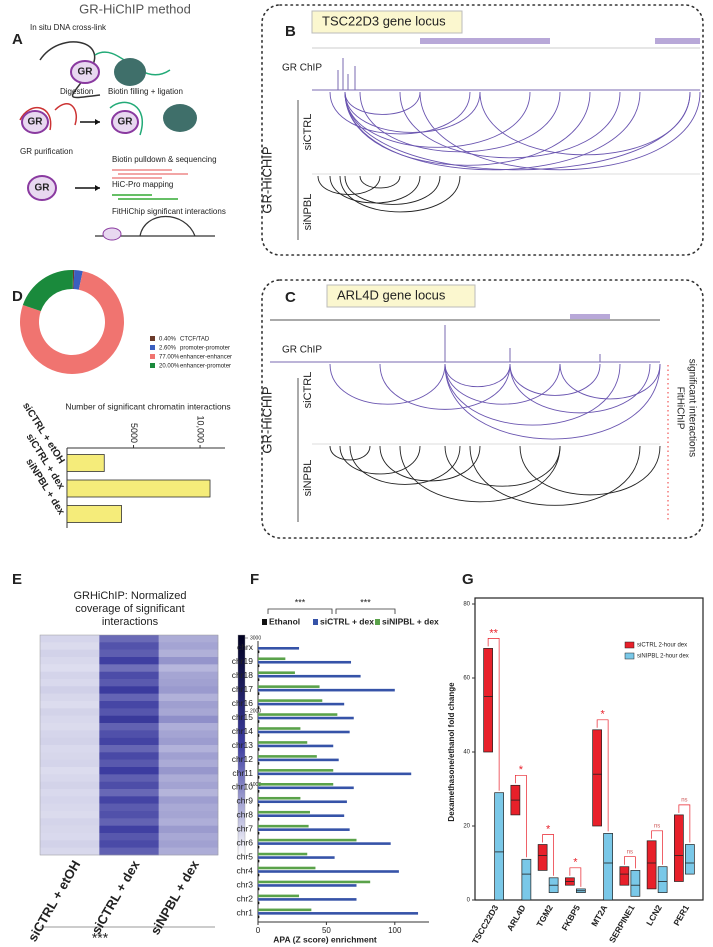  Describe the element at coordinates (97, 188) in the screenshot. I see `arrow` at that location.